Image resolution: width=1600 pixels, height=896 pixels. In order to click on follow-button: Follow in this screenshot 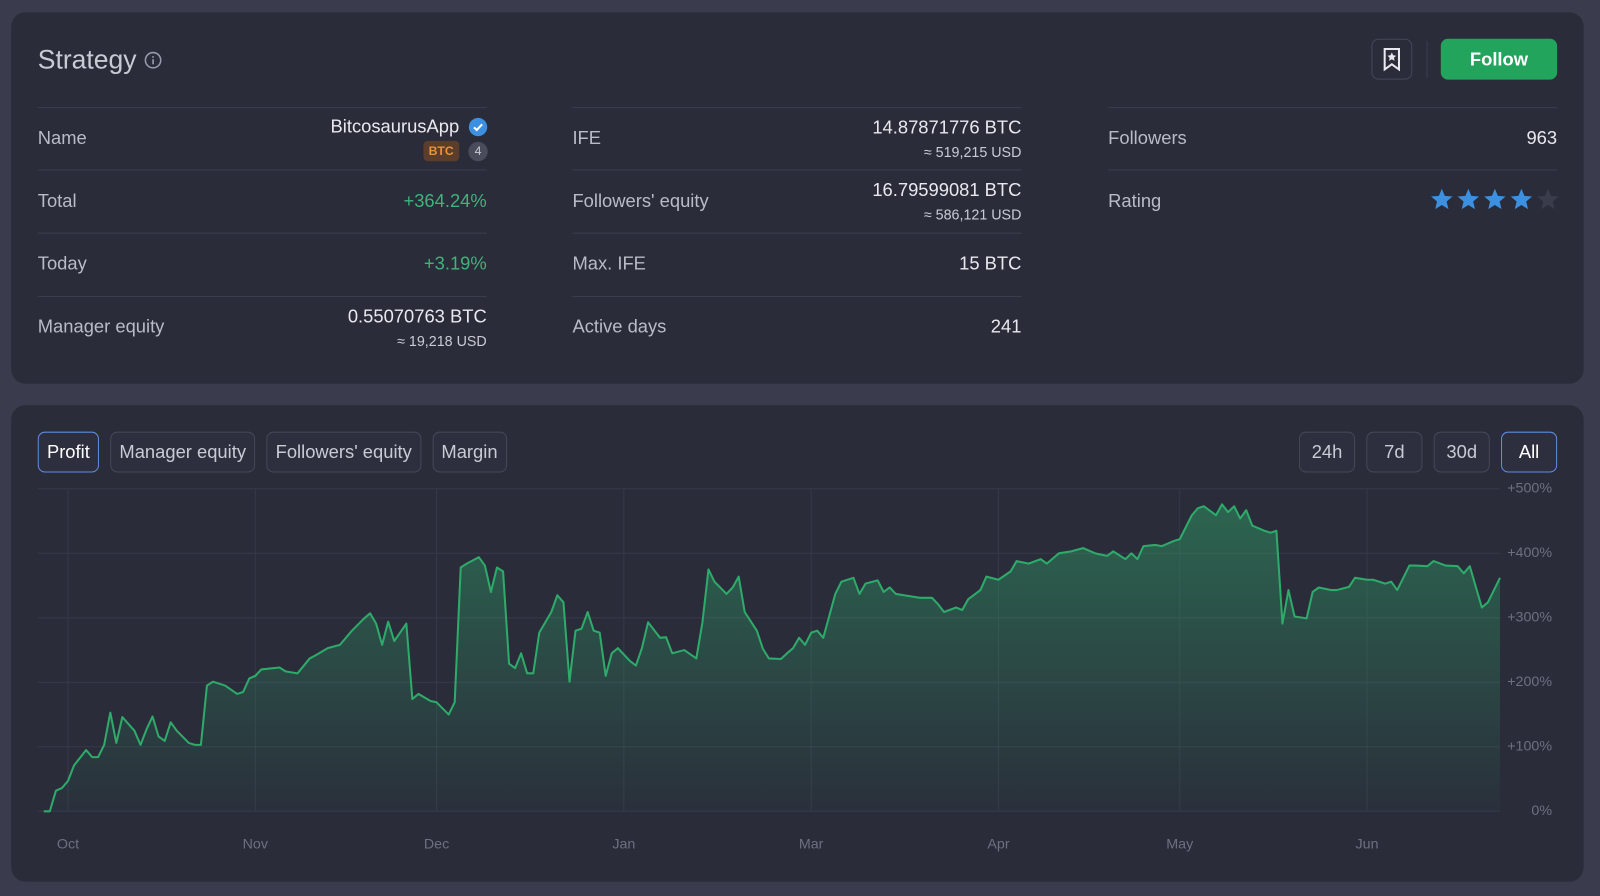, I will do `click(1499, 59)`.